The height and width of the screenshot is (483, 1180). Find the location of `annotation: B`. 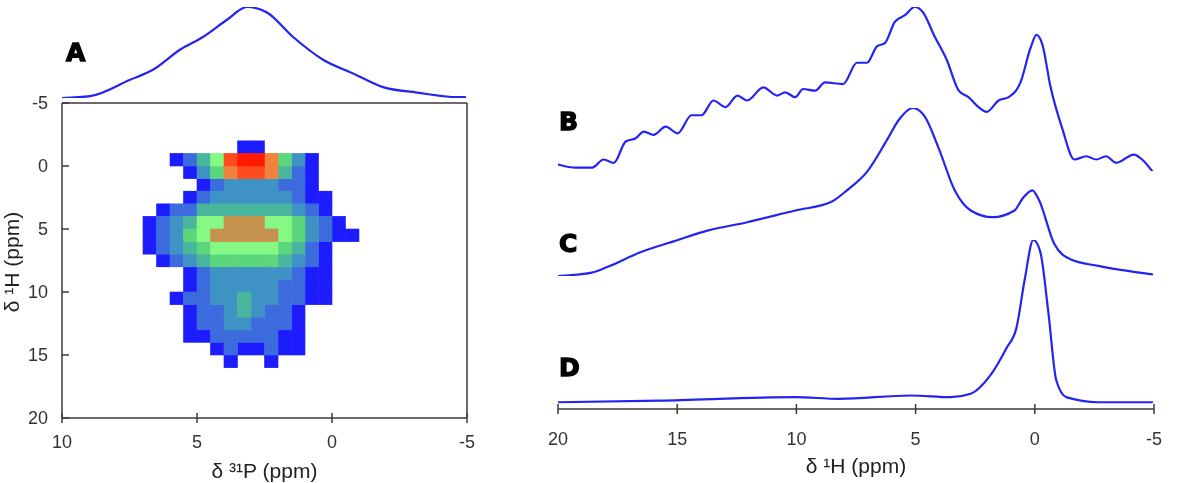

annotation: B is located at coordinates (569, 121).